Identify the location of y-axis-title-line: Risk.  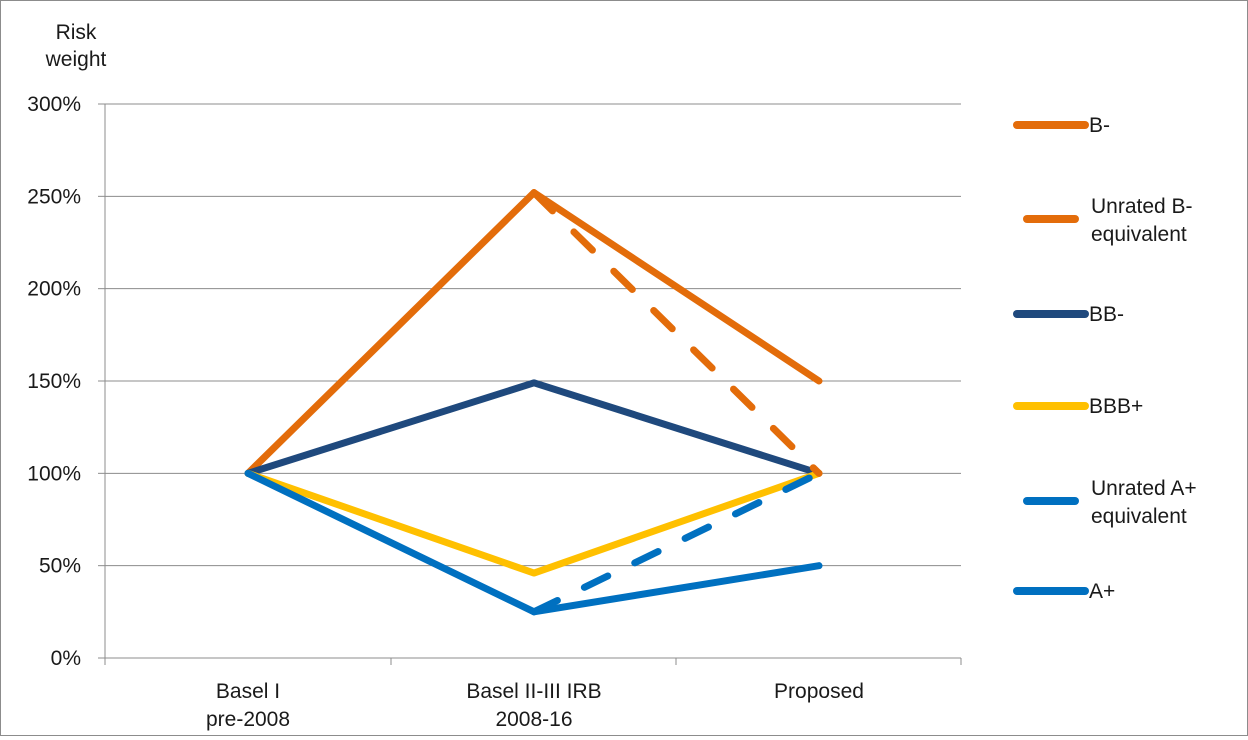
(76, 32).